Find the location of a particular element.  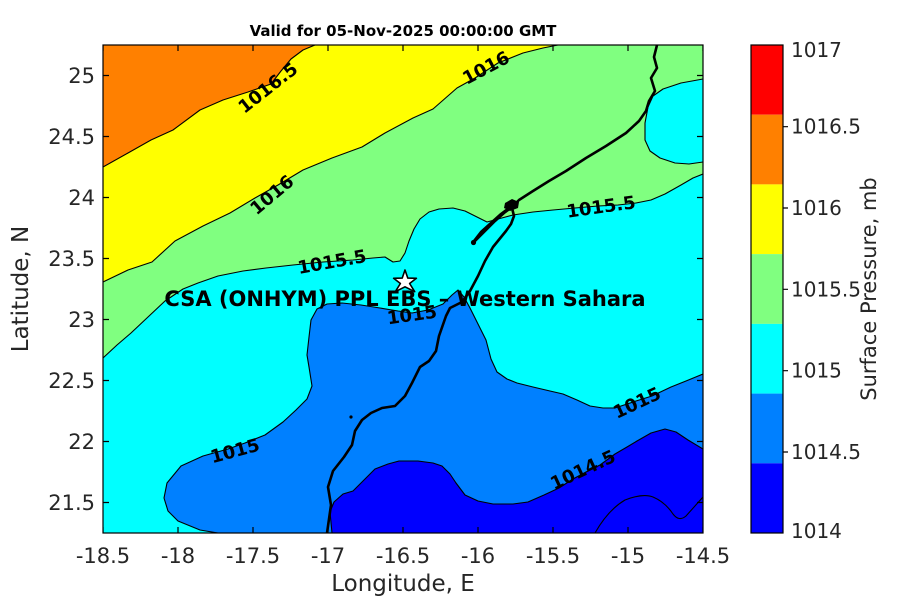

colorbar-tick-label: 1016.5 is located at coordinates (826, 127).